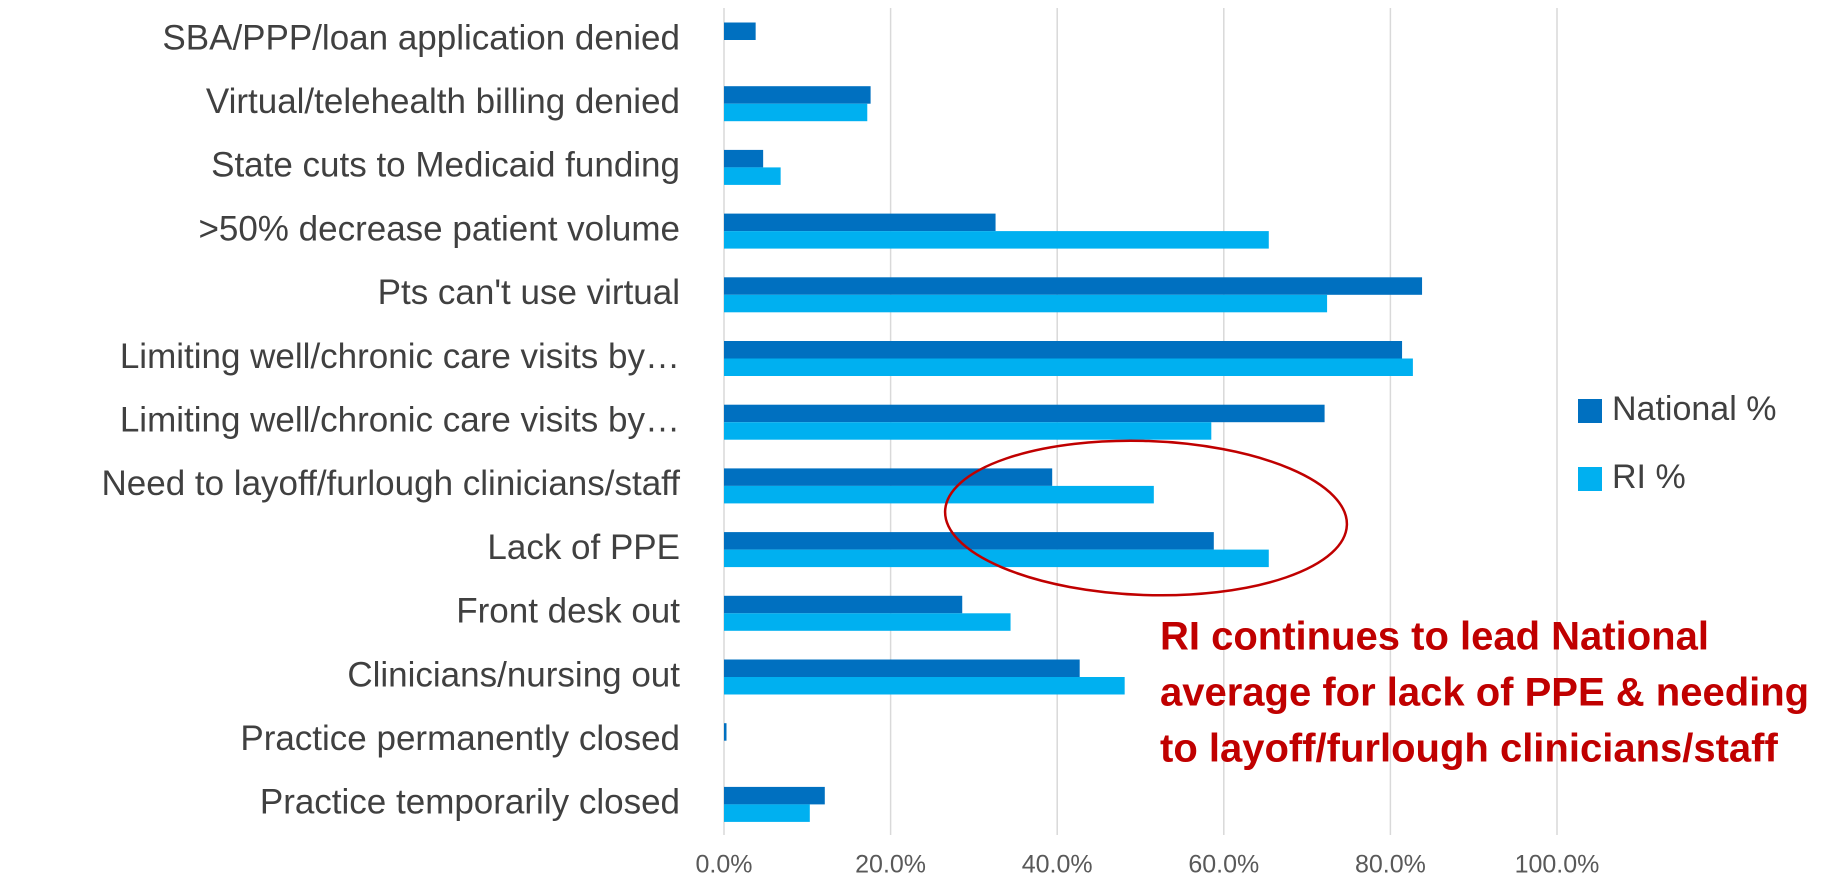  I want to click on x-tick-label: 0.0%, so click(724, 865).